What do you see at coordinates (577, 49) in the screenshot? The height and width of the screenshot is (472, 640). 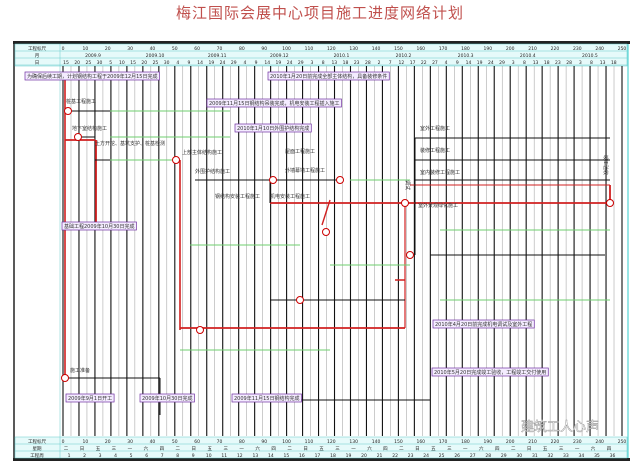 I see `scale-tick: 230` at bounding box center [577, 49].